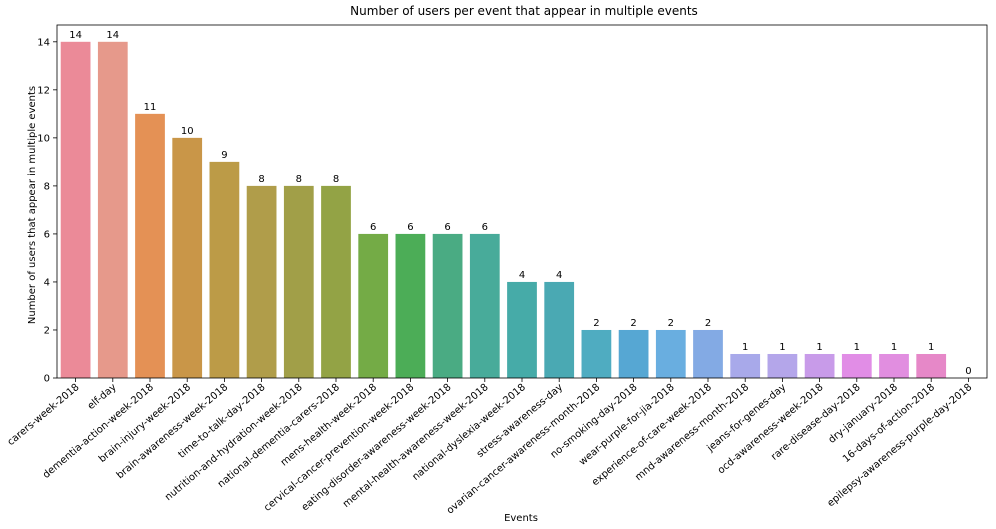 The width and height of the screenshot is (996, 529). I want to click on bar-dry-january-2018, so click(894, 365).